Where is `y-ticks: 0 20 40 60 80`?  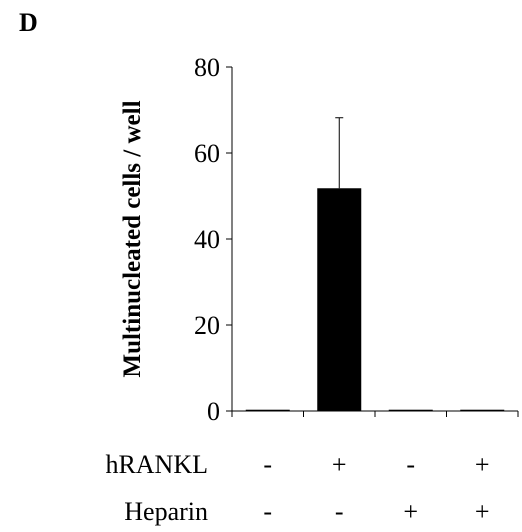
y-ticks: 0 20 40 60 80 is located at coordinates (213, 239).